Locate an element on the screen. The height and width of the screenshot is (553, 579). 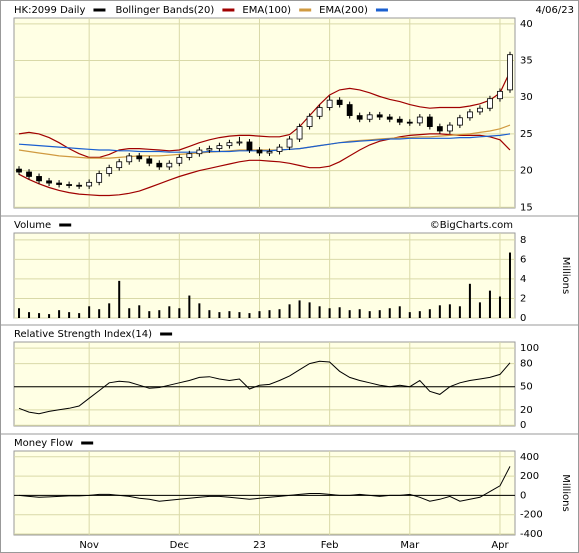
panel-title: Relative Strength Index(14) is located at coordinates (83, 334).